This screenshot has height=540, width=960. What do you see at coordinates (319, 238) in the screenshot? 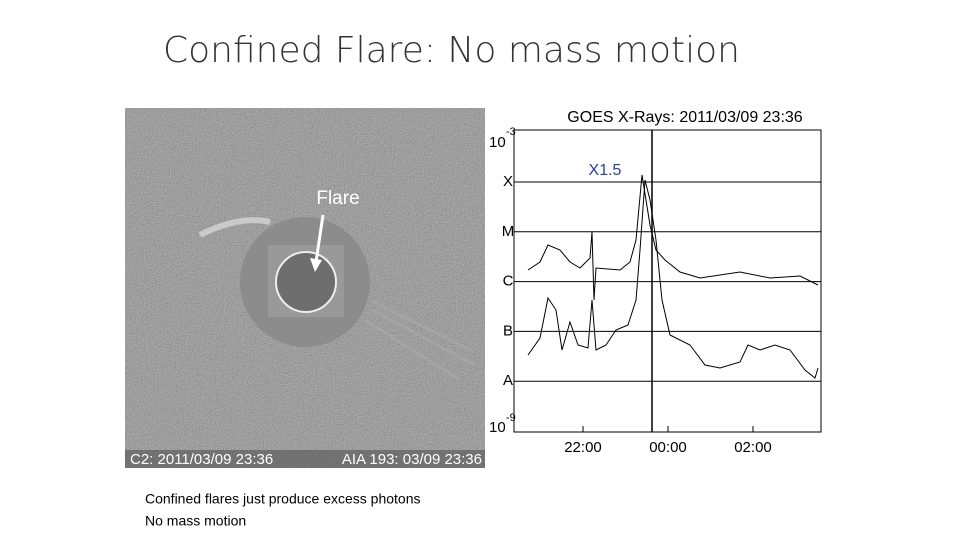
I see `flare-arrow` at bounding box center [319, 238].